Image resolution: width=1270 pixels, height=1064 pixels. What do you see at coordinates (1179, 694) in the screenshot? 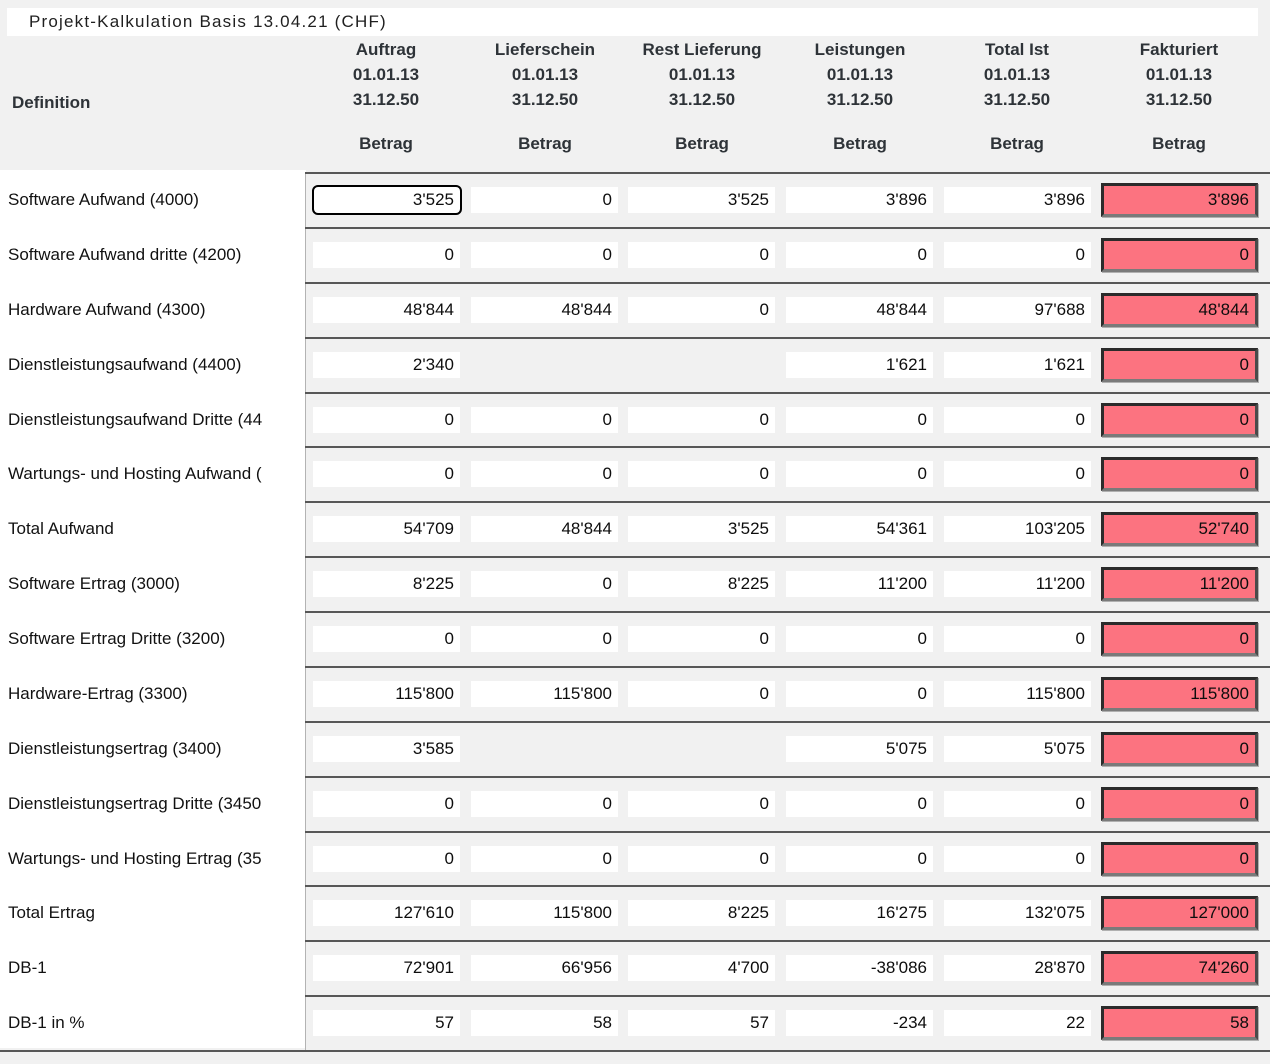
I see `amount-cell-fakturiert-highlighted: 115'800` at bounding box center [1179, 694].